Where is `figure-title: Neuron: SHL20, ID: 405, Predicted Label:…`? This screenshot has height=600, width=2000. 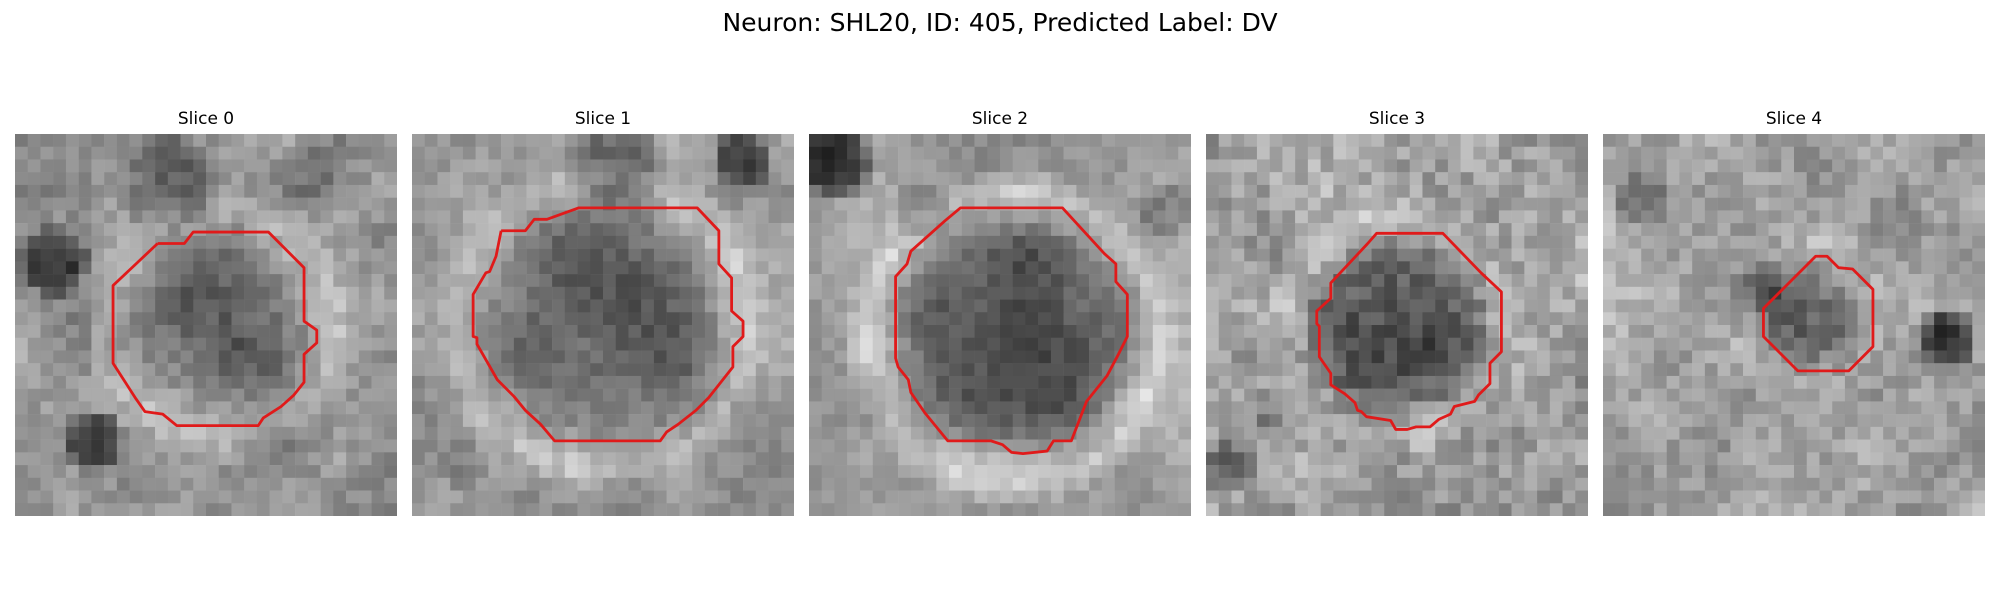
figure-title: Neuron: SHL20, ID: 405, Predicted Label:… is located at coordinates (1000, 22).